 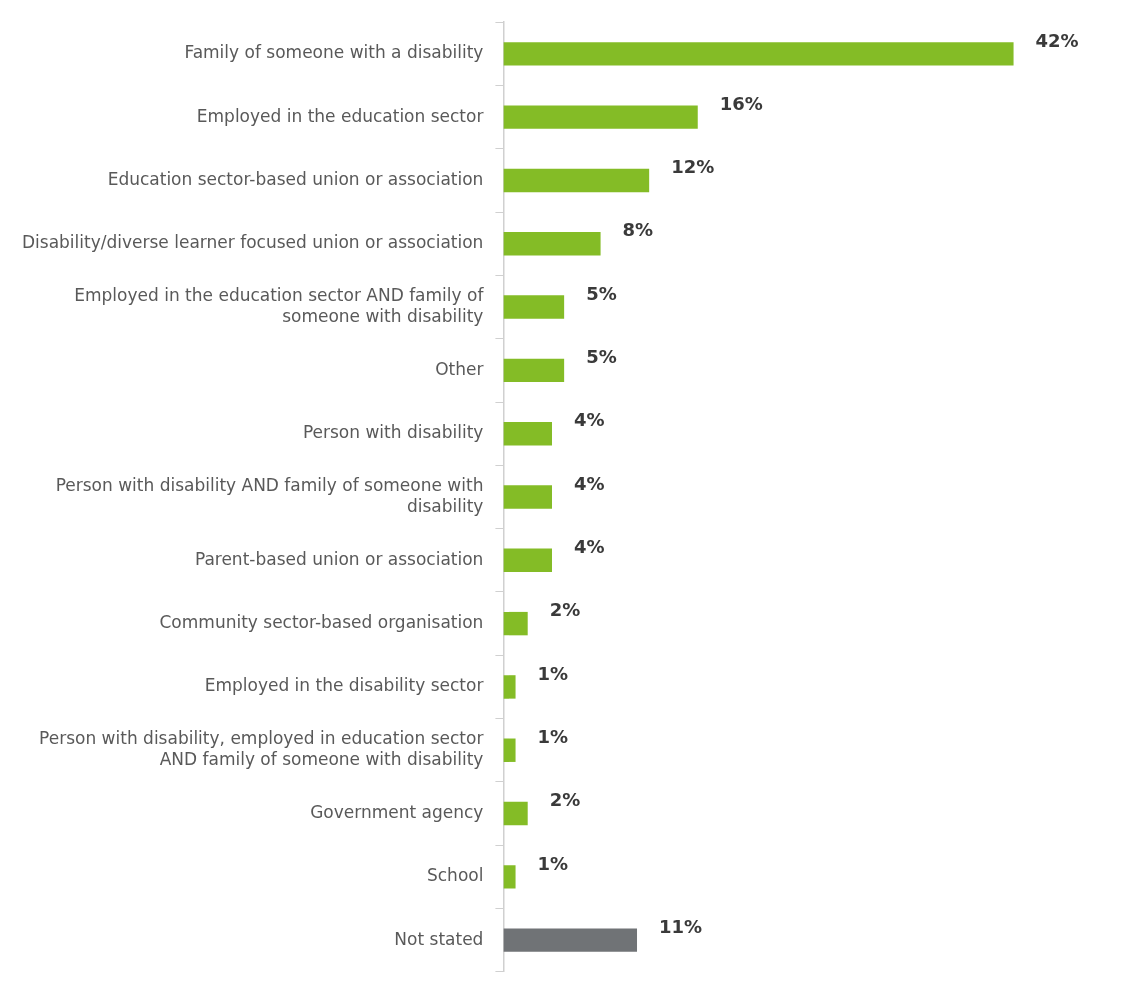 What do you see at coordinates (741, 103) in the screenshot?
I see `data-label: 16%` at bounding box center [741, 103].